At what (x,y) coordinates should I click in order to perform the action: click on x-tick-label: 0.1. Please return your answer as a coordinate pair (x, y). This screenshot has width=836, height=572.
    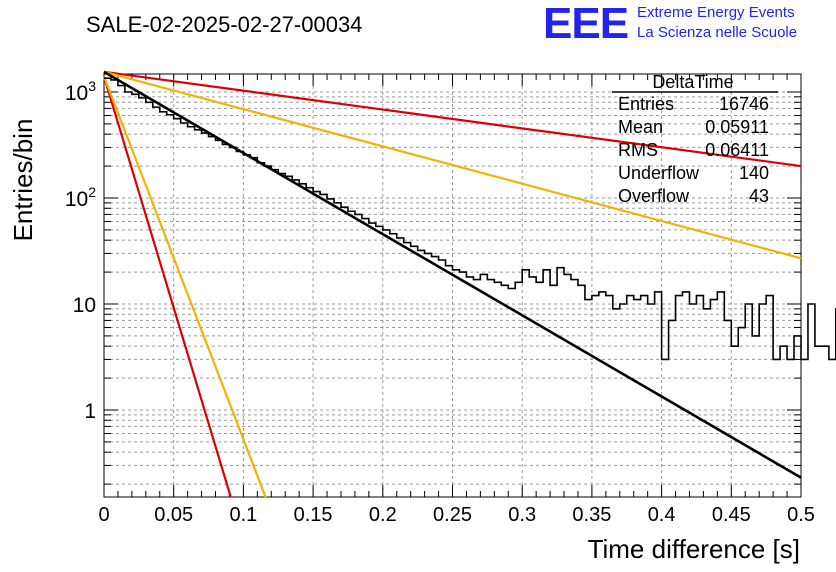
    Looking at the image, I should click on (243, 515).